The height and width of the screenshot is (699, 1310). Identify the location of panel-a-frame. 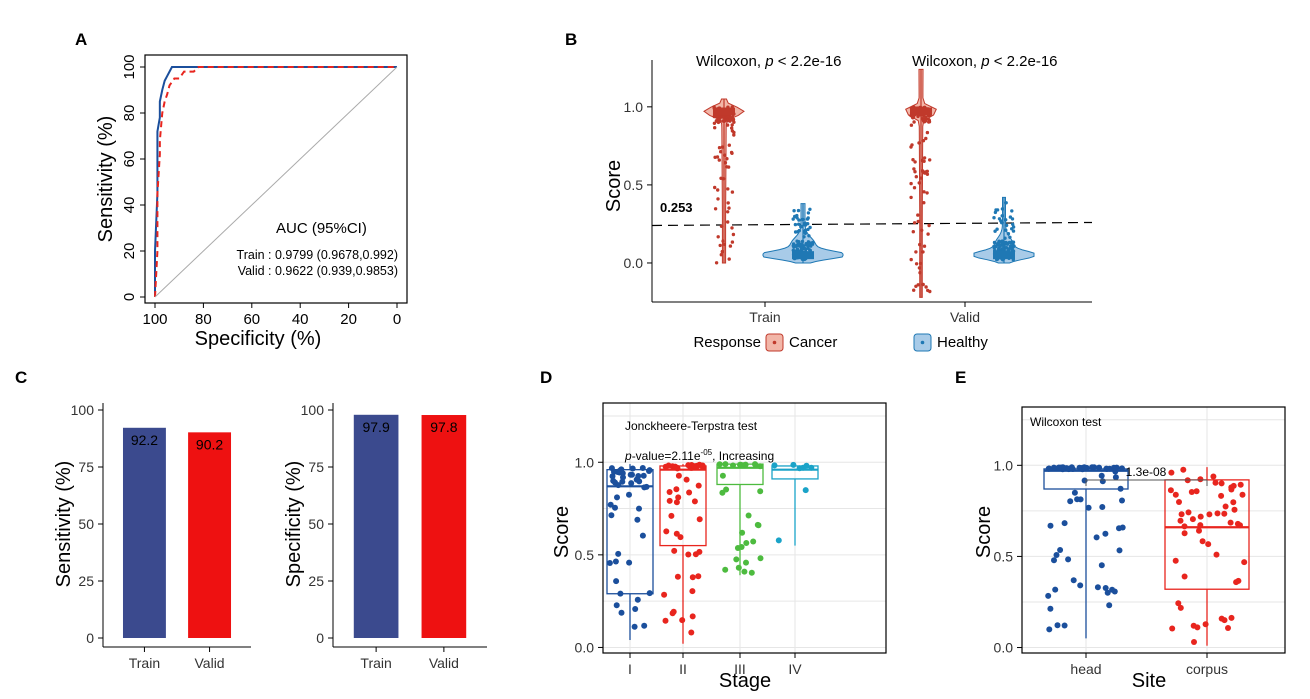
(276, 179).